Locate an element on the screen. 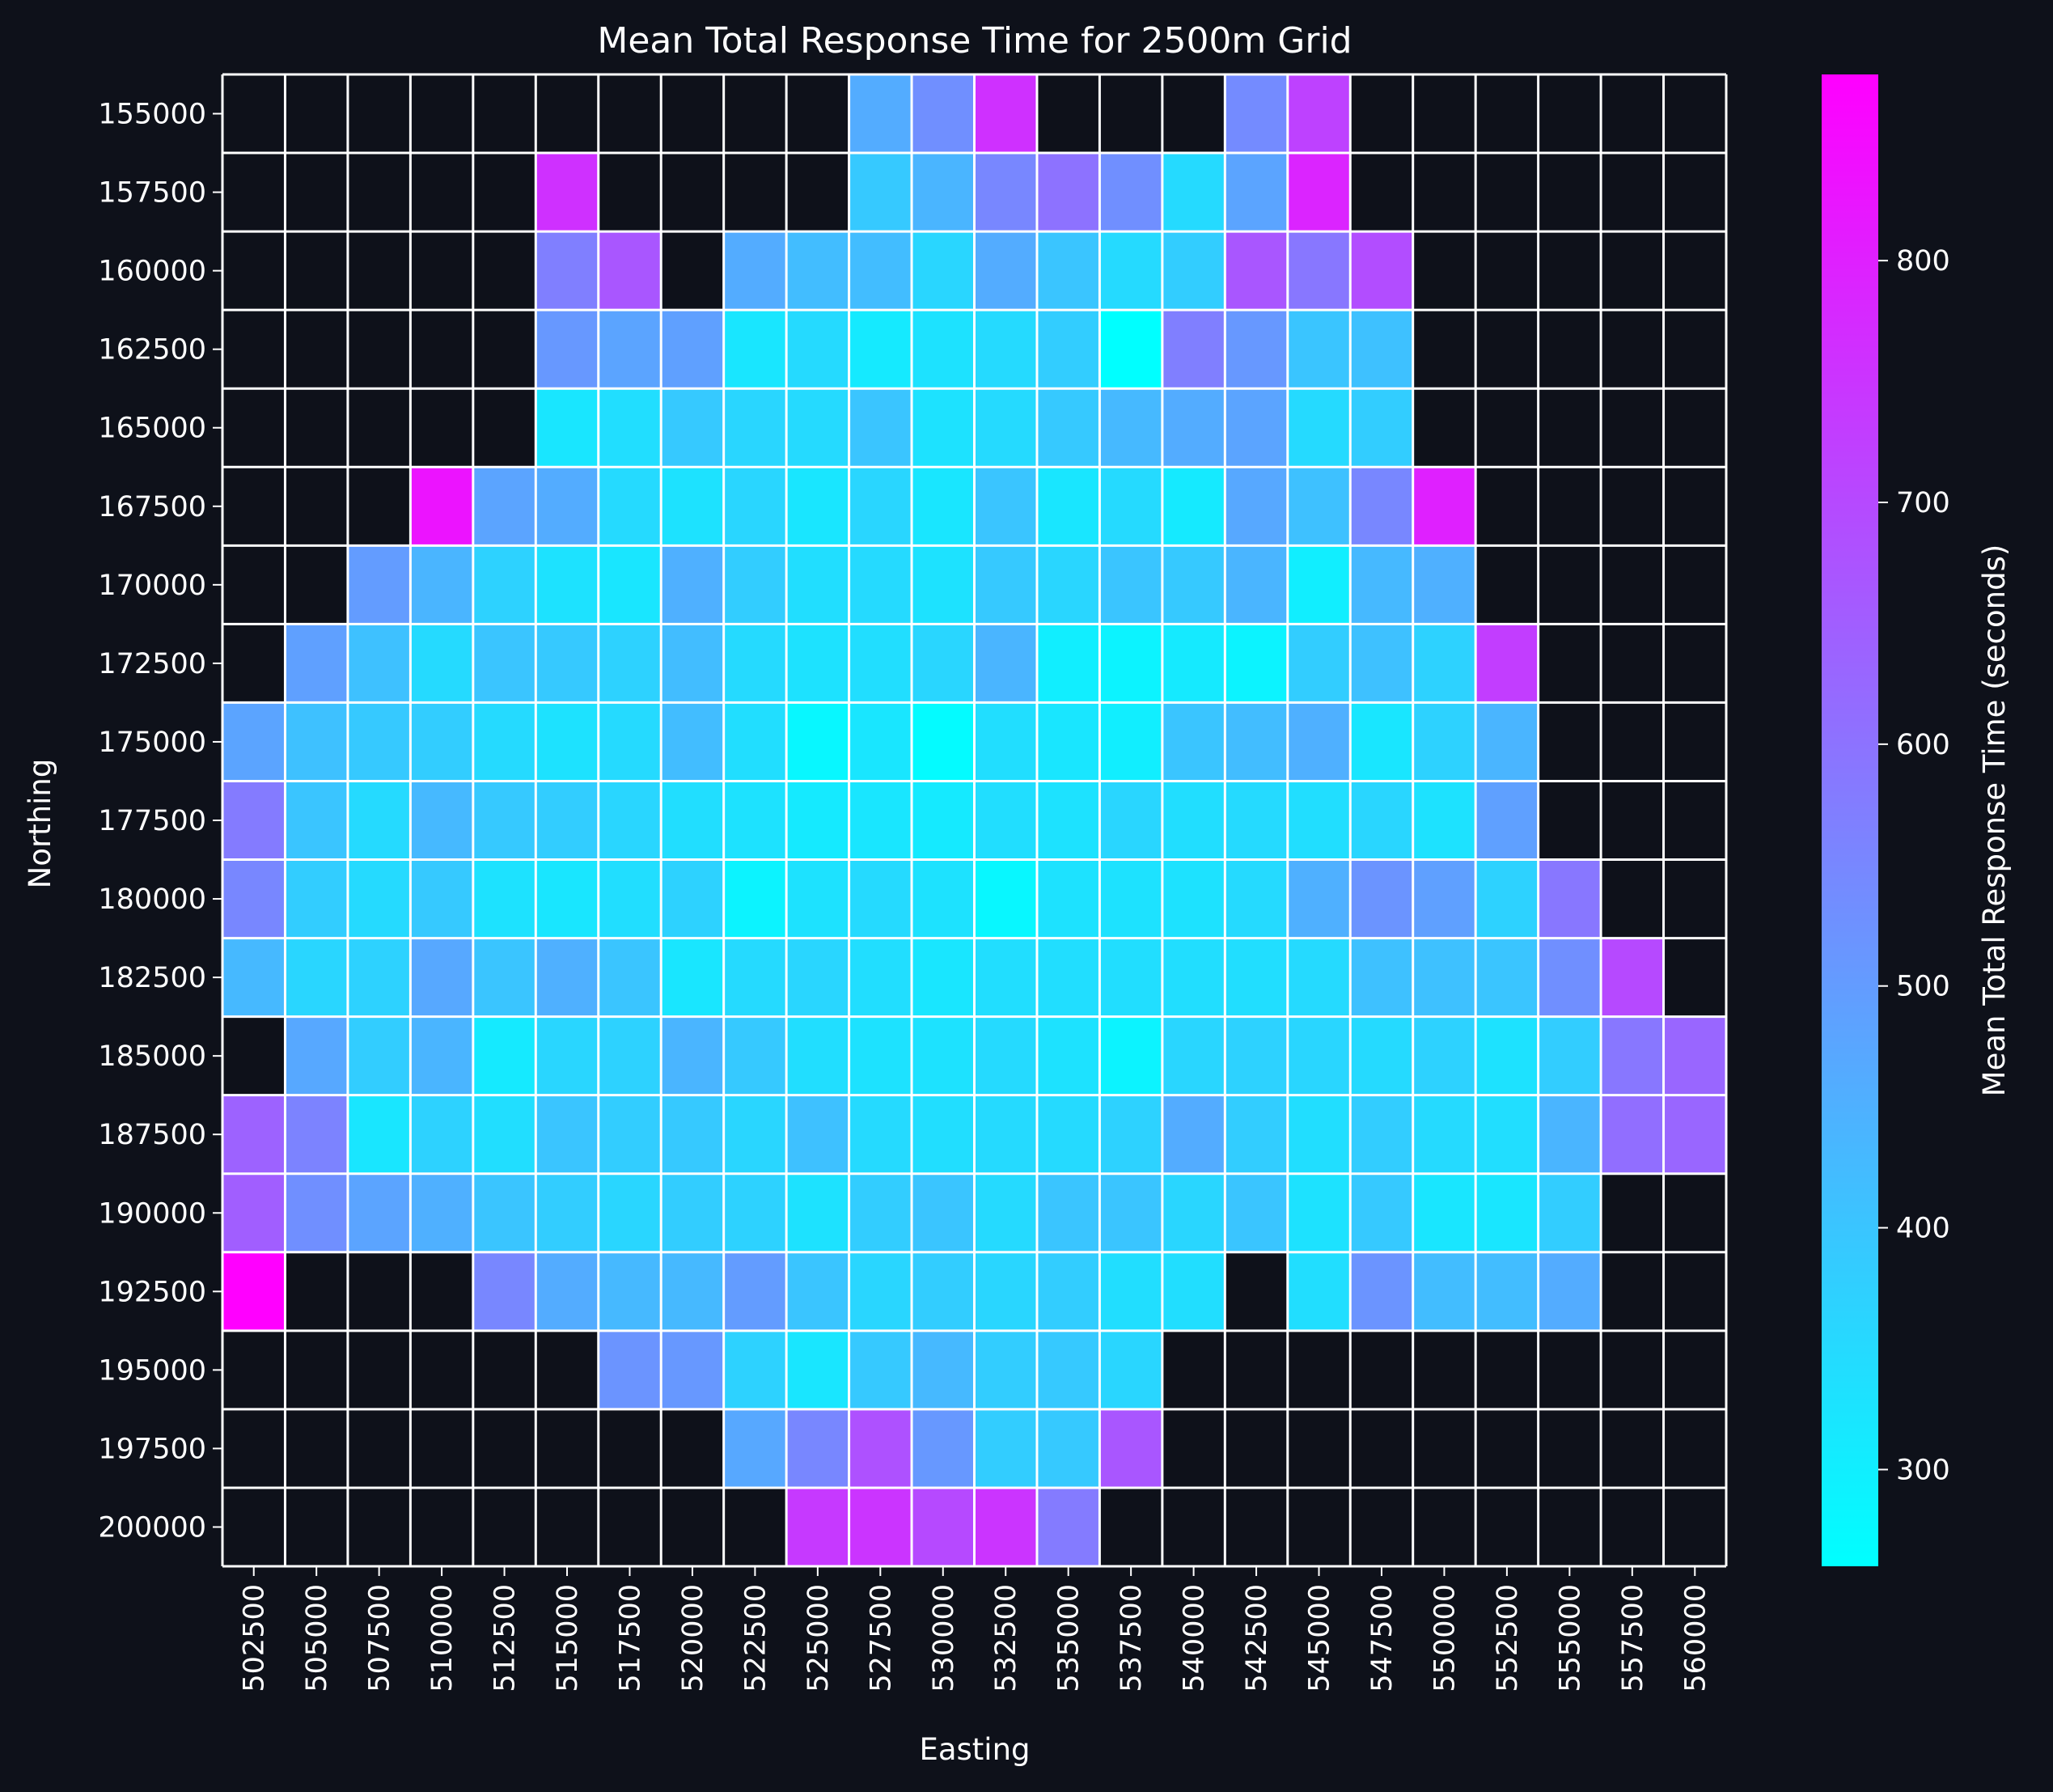 The height and width of the screenshot is (1792, 2053). x-tick-label: 537500 is located at coordinates (1131, 1638).